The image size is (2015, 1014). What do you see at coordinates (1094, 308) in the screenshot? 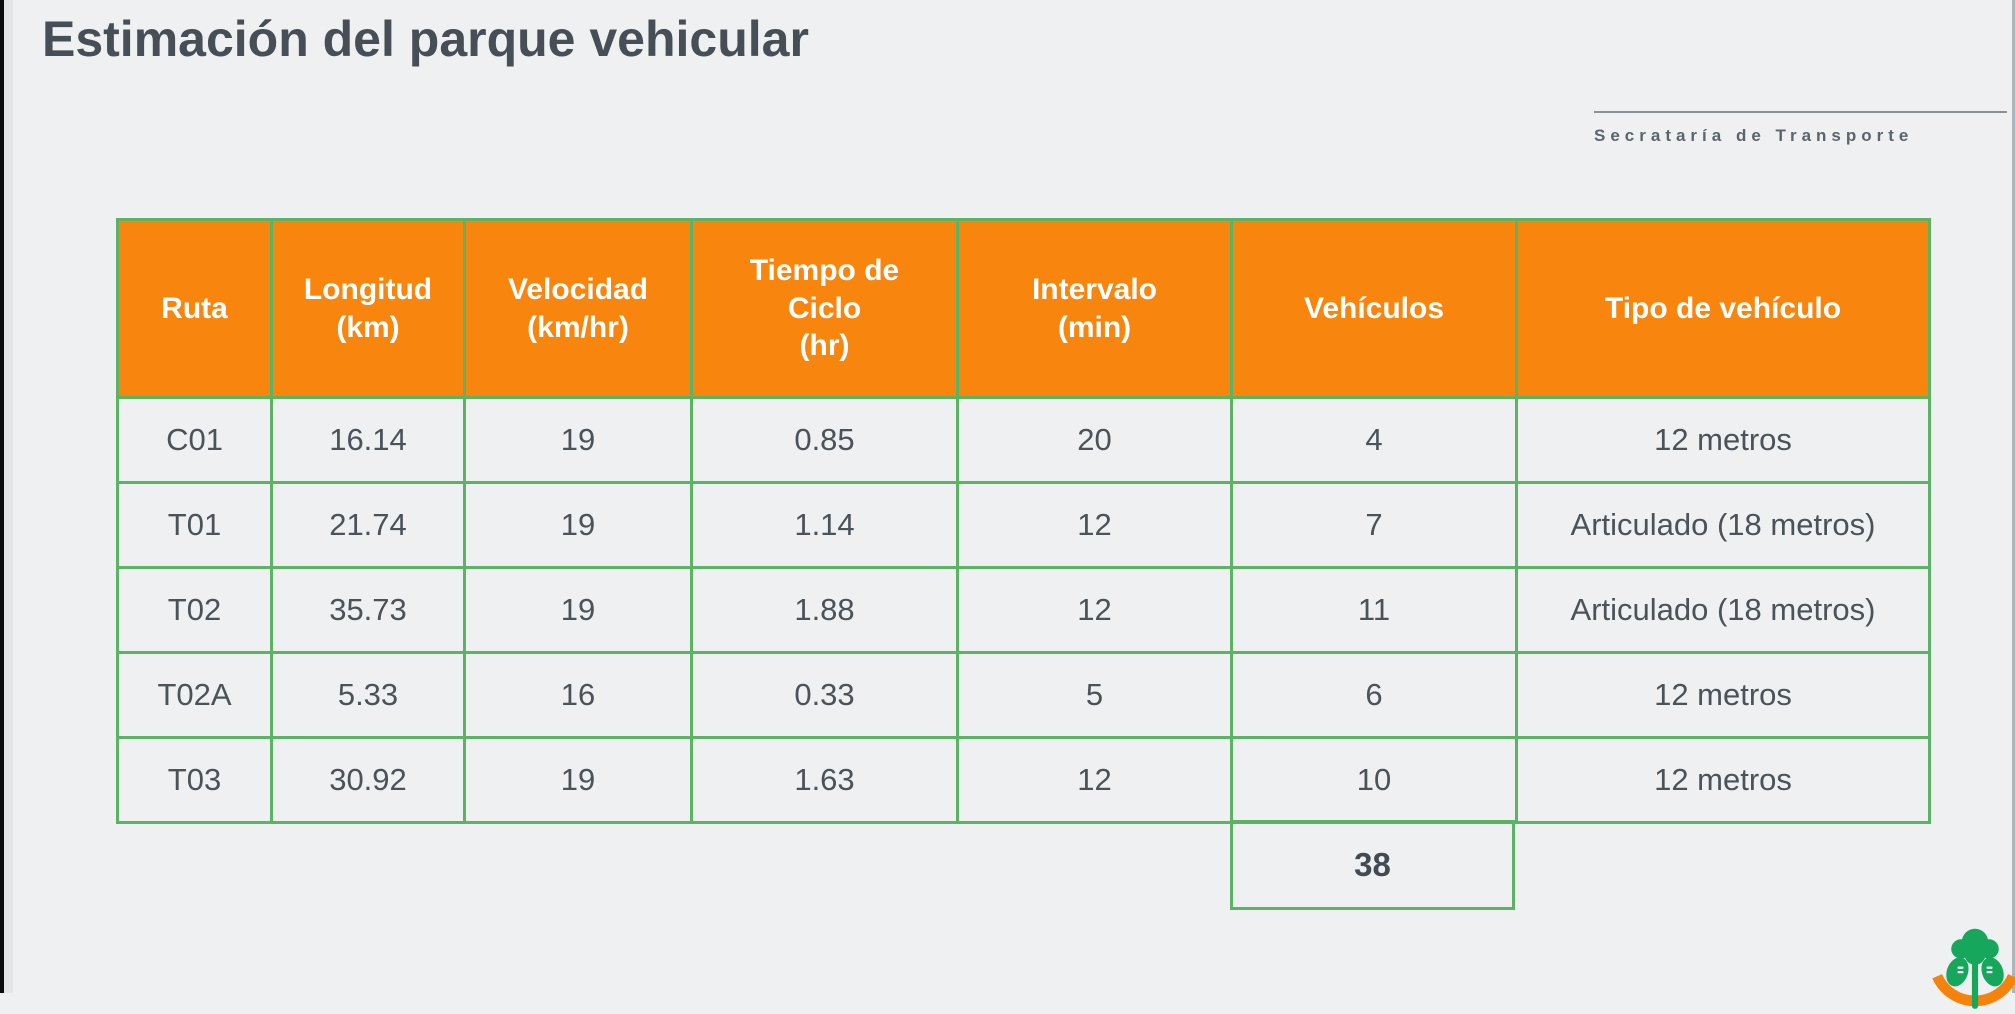
I see `column-header-intervalo: Intervalo (min)` at bounding box center [1094, 308].